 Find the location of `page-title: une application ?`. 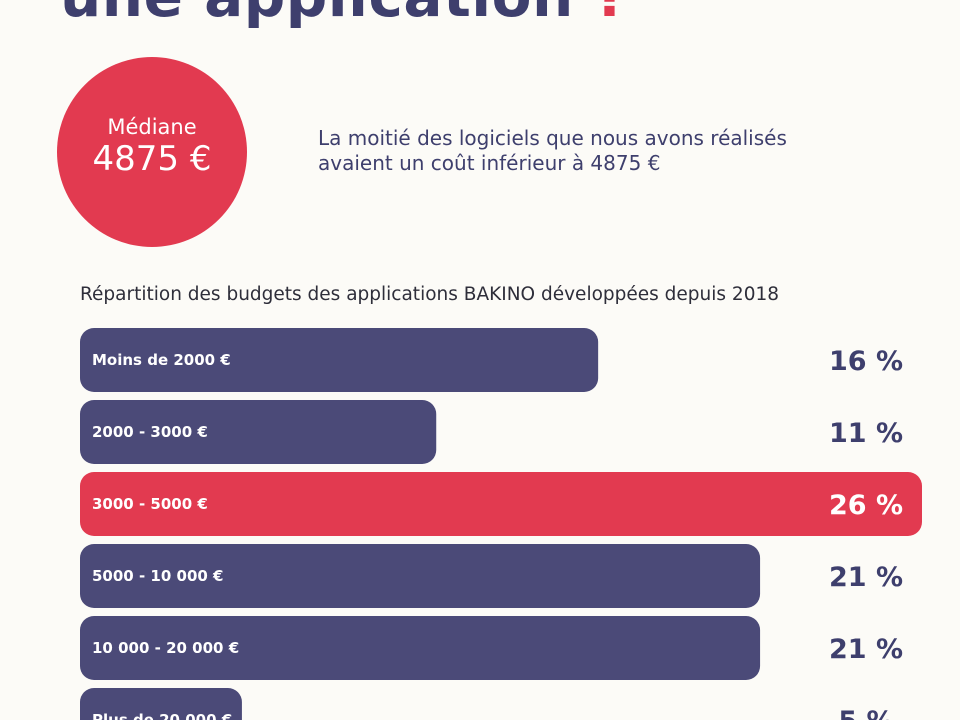

page-title: une application ? is located at coordinates (344, 15).